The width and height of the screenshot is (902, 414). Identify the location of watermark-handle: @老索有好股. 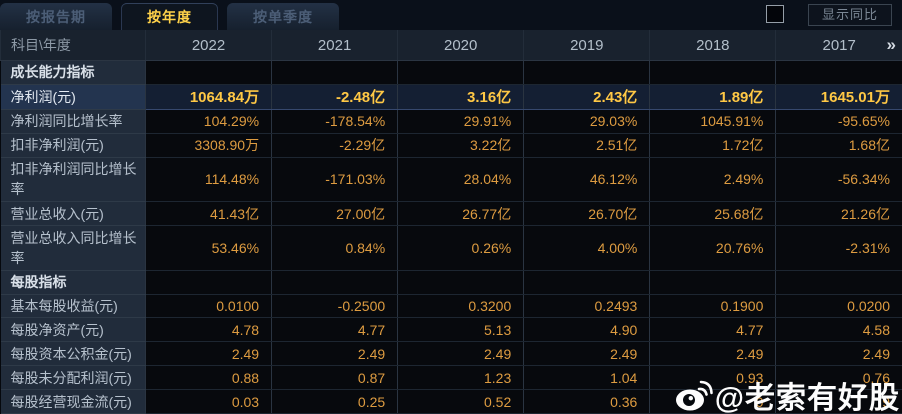
(807, 398).